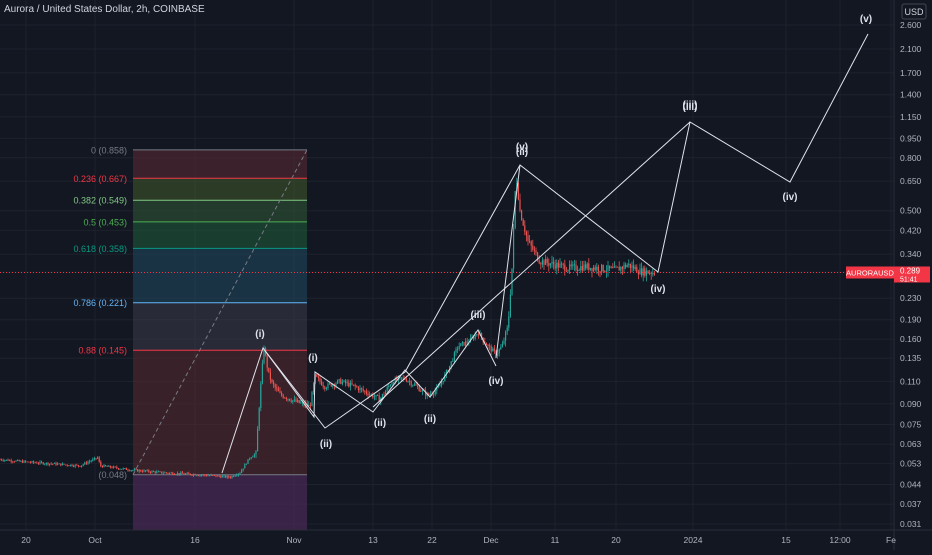 The image size is (932, 555). What do you see at coordinates (914, 12) in the screenshot?
I see `currency-label: USD` at bounding box center [914, 12].